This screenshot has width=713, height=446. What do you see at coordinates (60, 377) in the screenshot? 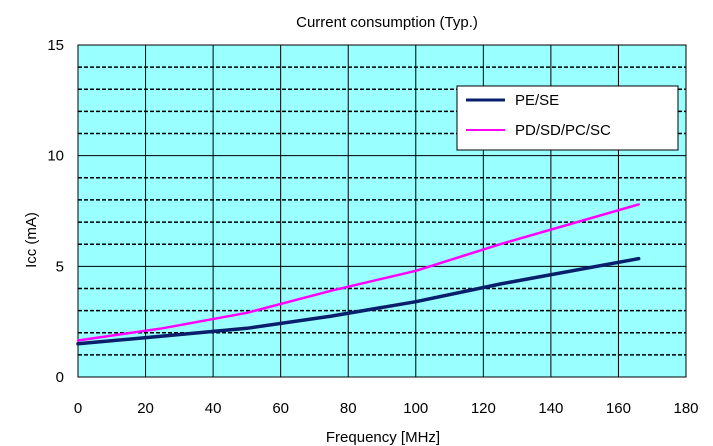
I see `y-tick-label: 0` at bounding box center [60, 377].